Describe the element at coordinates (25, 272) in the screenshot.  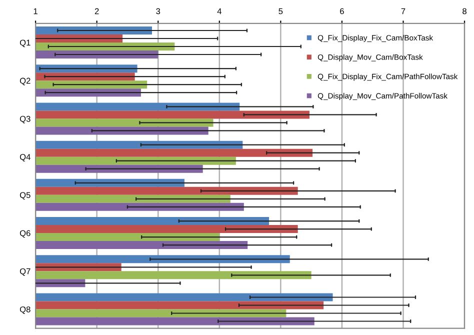
I see `y-tick-label: Q7` at that location.